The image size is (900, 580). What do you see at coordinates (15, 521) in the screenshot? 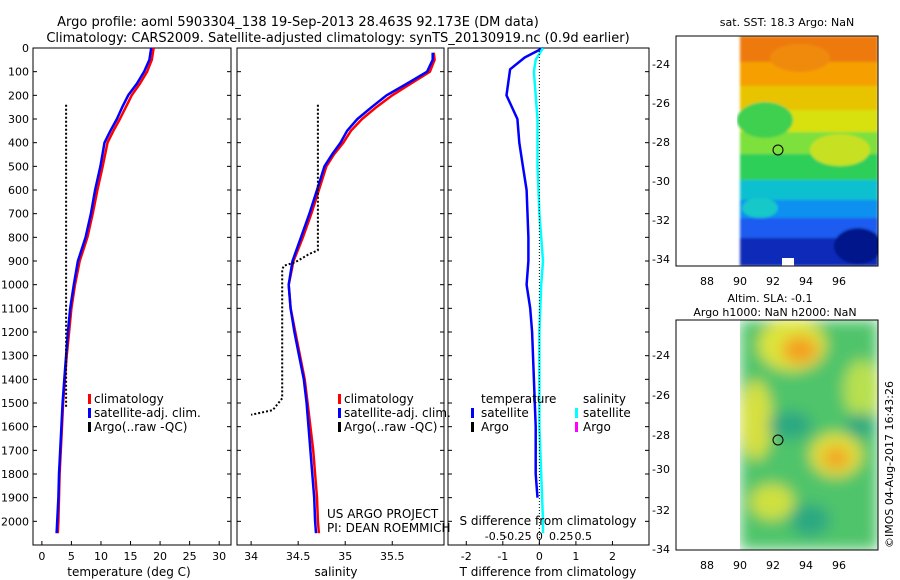
I see `y-tick-label: 2000` at bounding box center [15, 521].